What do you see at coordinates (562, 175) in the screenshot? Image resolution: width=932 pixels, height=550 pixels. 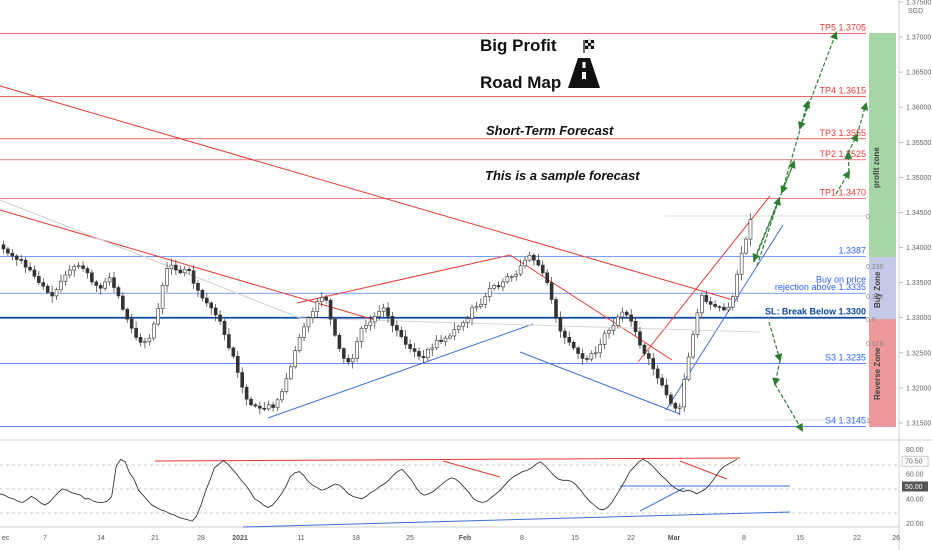 I see `header-note-sample: This is a sample forecast` at bounding box center [562, 175].